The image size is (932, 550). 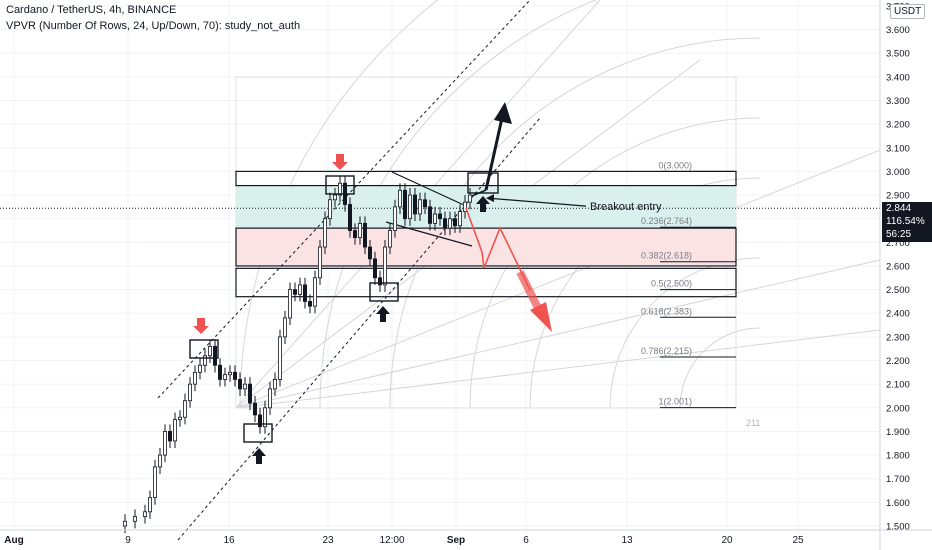 What do you see at coordinates (727, 540) in the screenshot?
I see `x-tick-label: 20` at bounding box center [727, 540].